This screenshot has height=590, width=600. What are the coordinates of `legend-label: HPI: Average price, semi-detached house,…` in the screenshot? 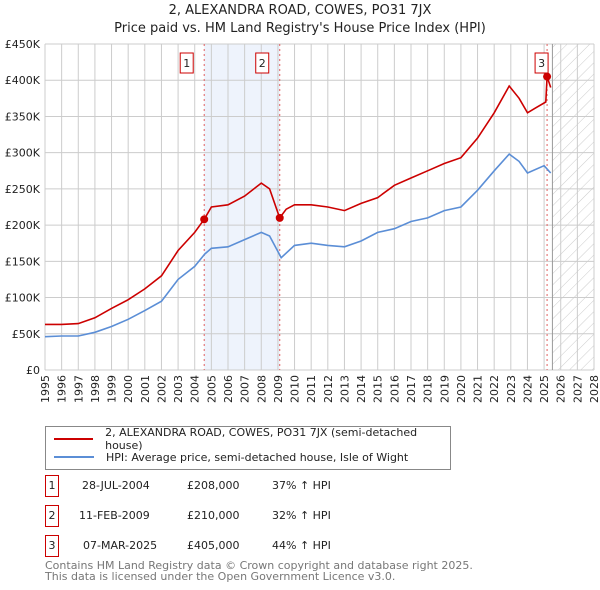 It's located at (257, 457).